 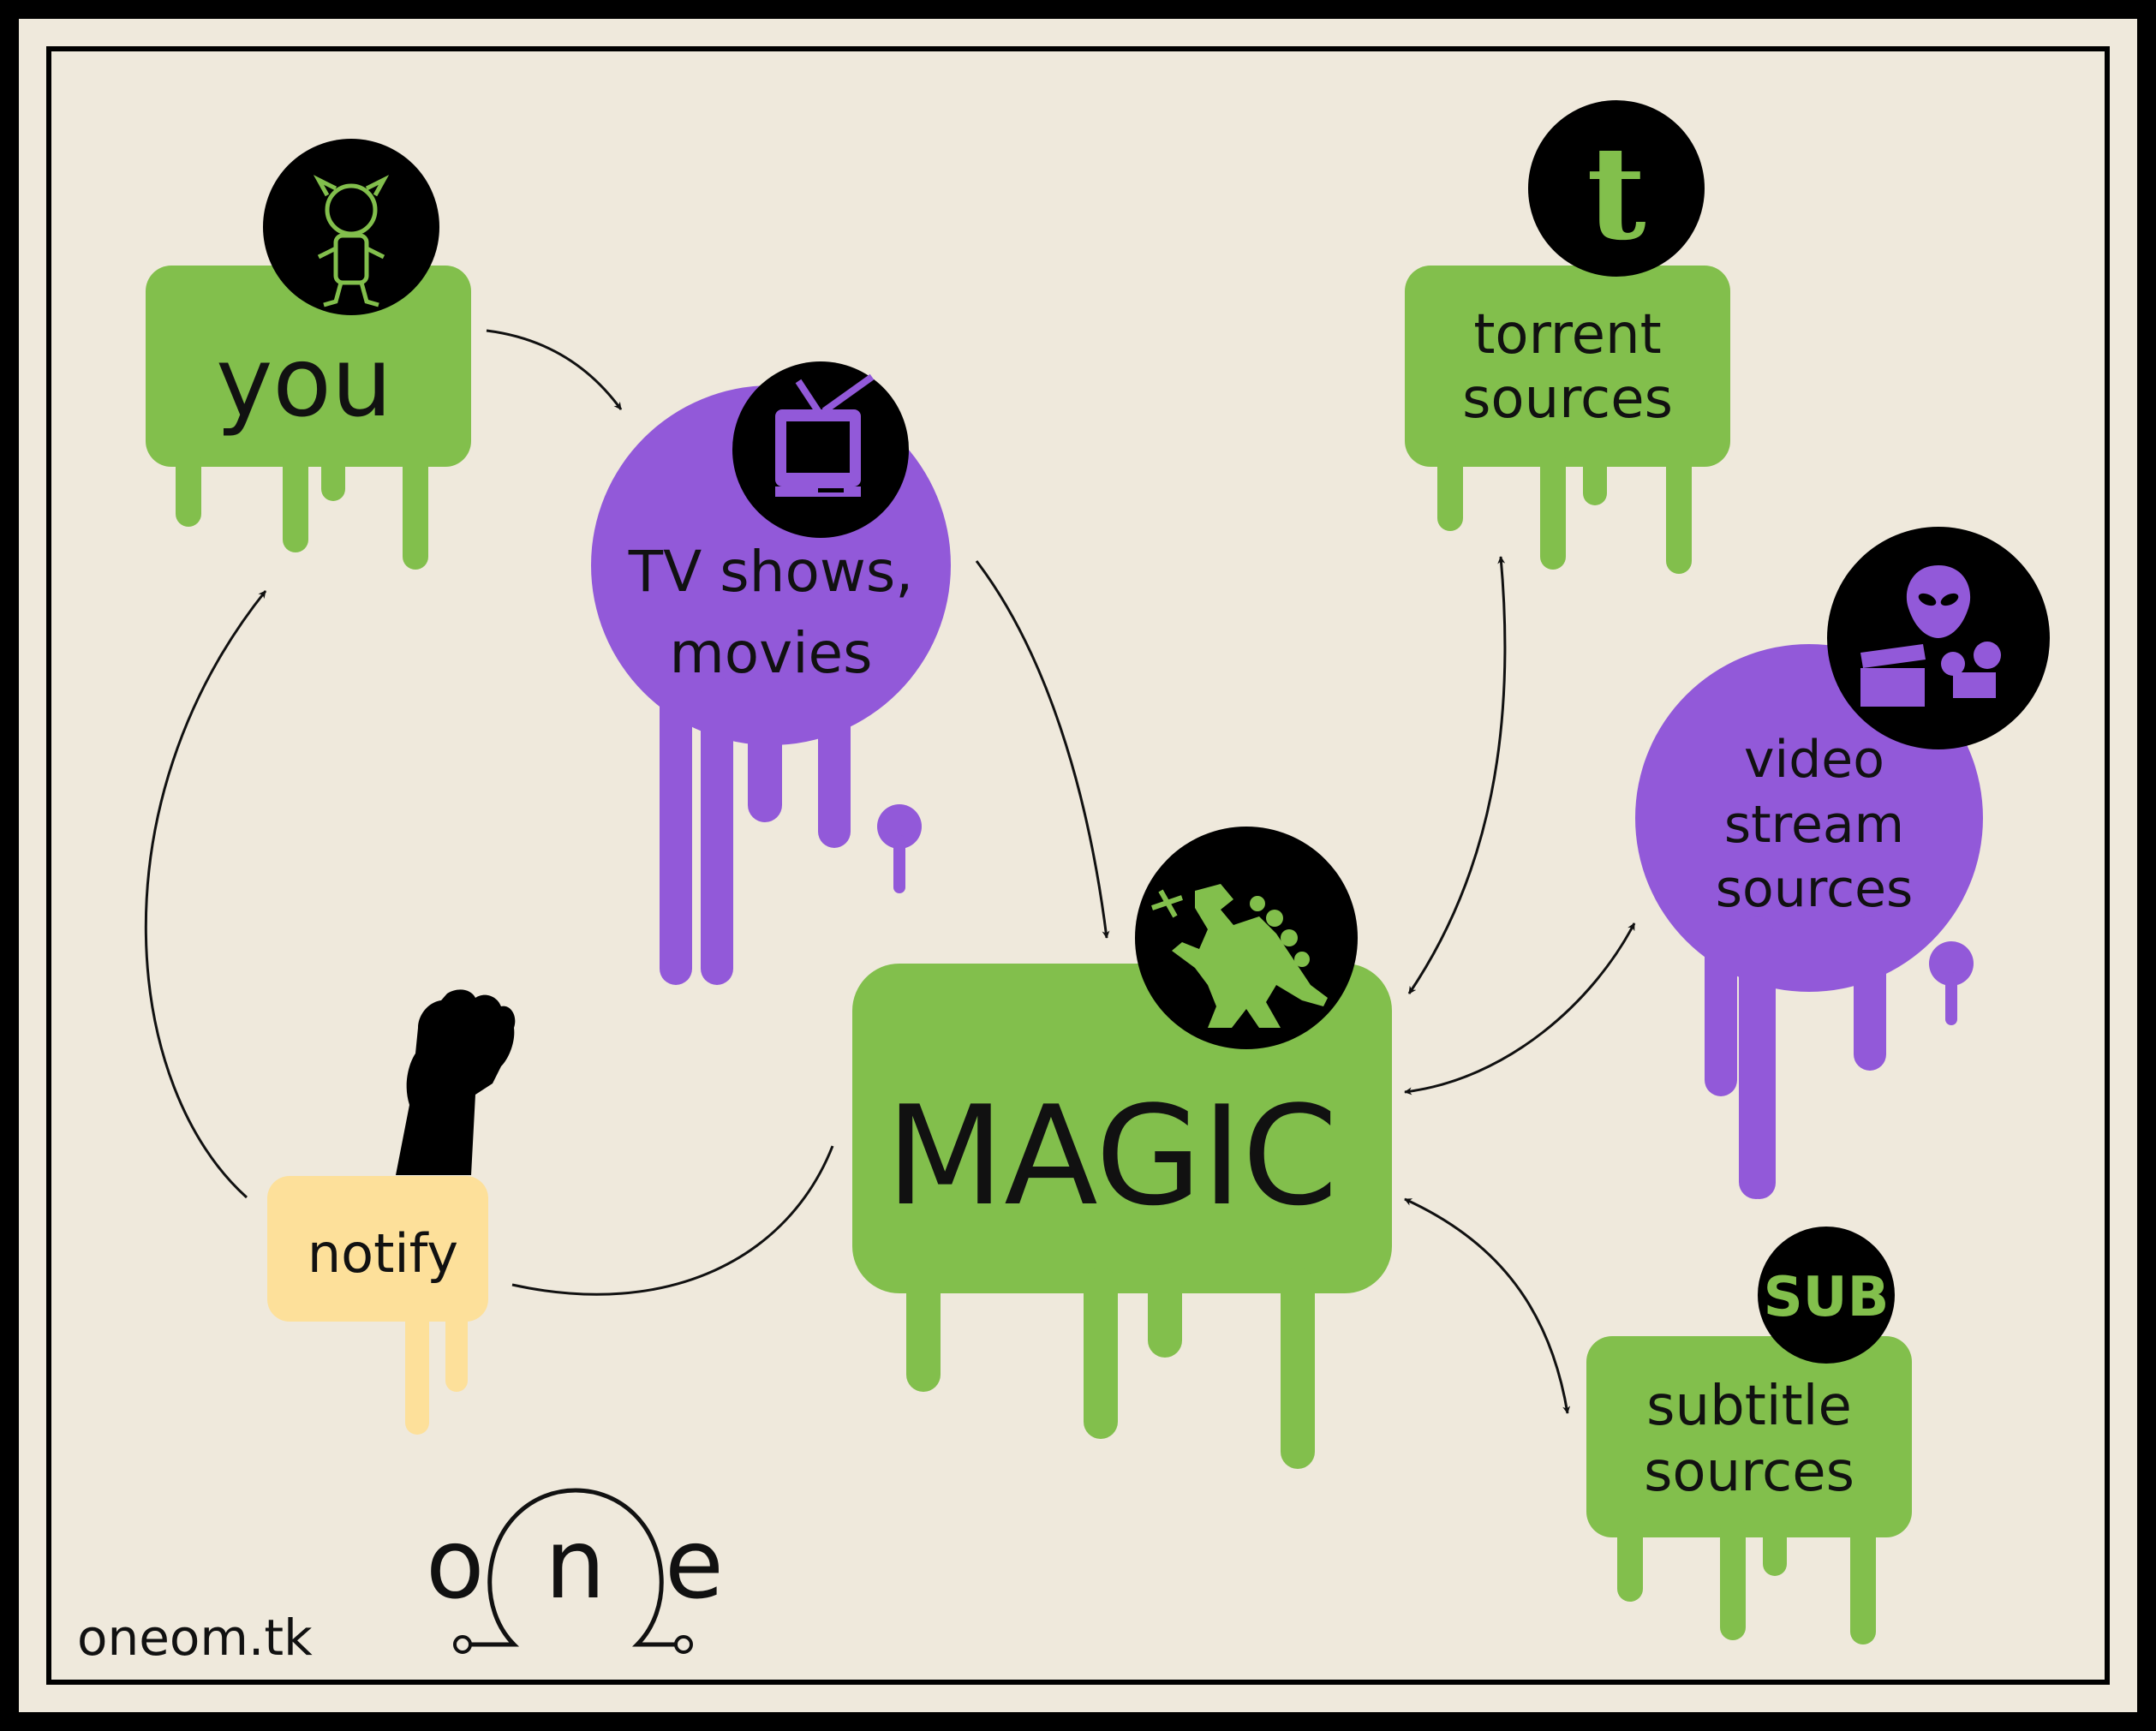 I want to click on notify-label: notify, so click(x=383, y=1253).